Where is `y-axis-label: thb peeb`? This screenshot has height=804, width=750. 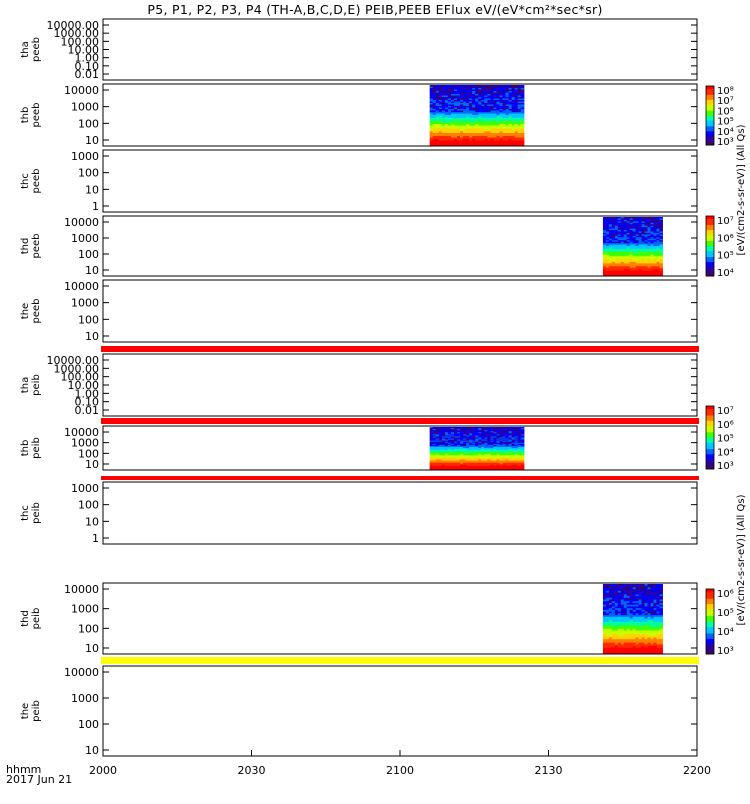
y-axis-label: thb peeb is located at coordinates (31, 115).